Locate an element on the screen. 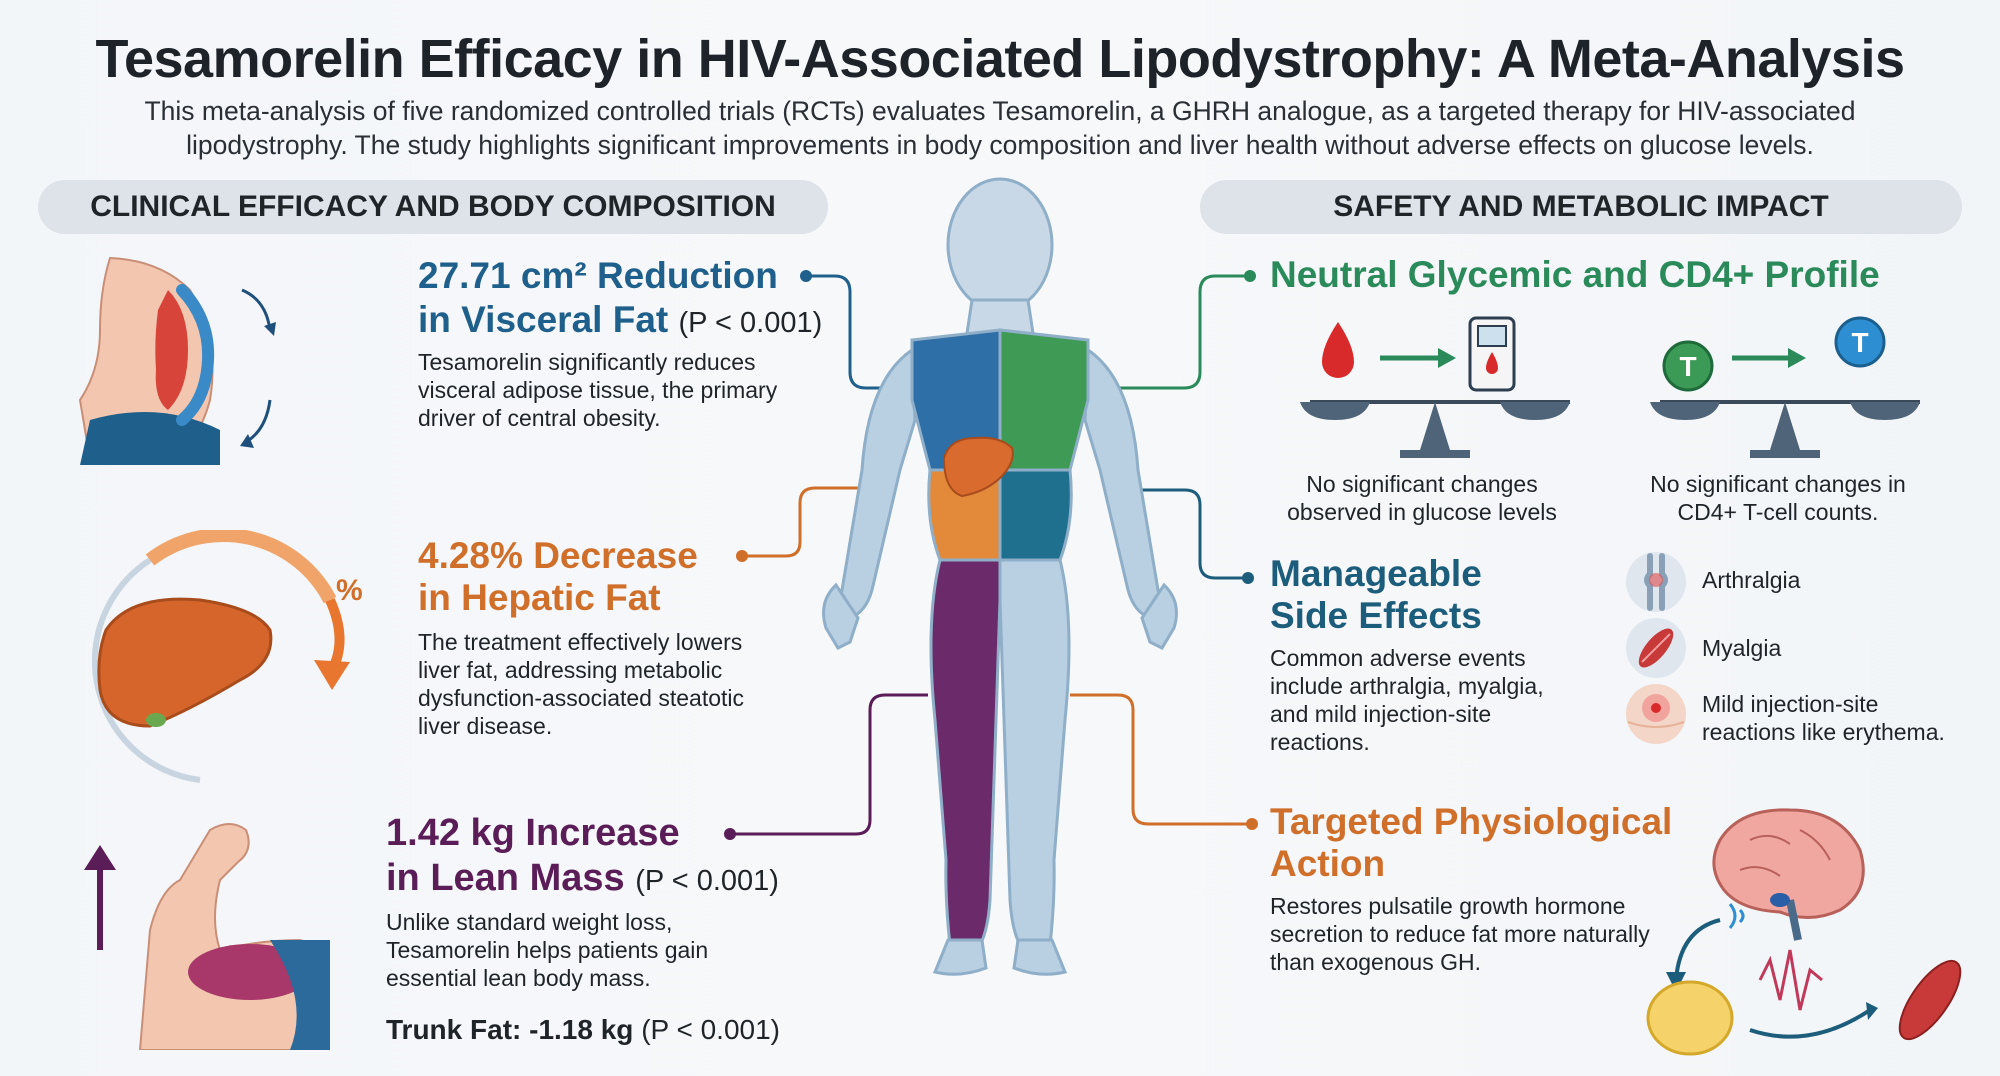  percent-symbol: % is located at coordinates (349, 590).